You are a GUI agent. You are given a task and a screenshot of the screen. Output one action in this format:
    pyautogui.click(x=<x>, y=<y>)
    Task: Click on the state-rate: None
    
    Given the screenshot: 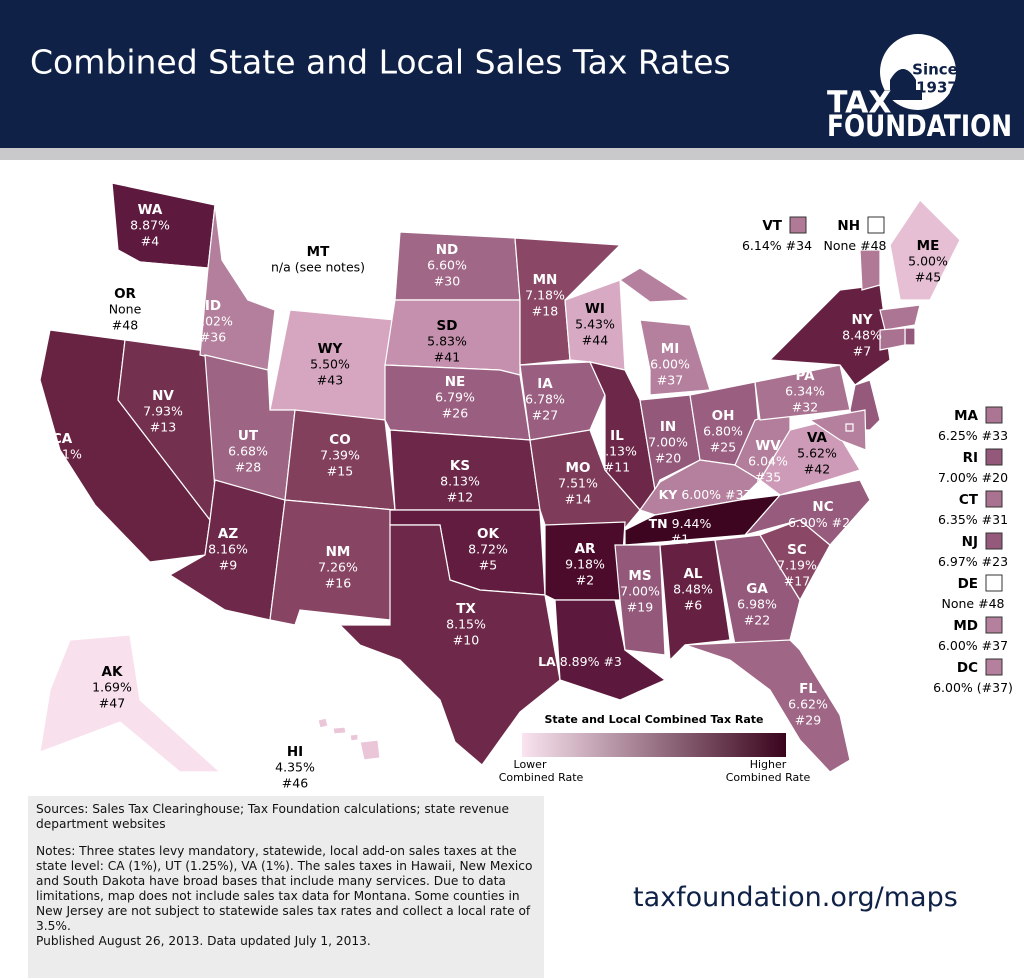 What is the action you would take?
    pyautogui.click(x=125, y=309)
    